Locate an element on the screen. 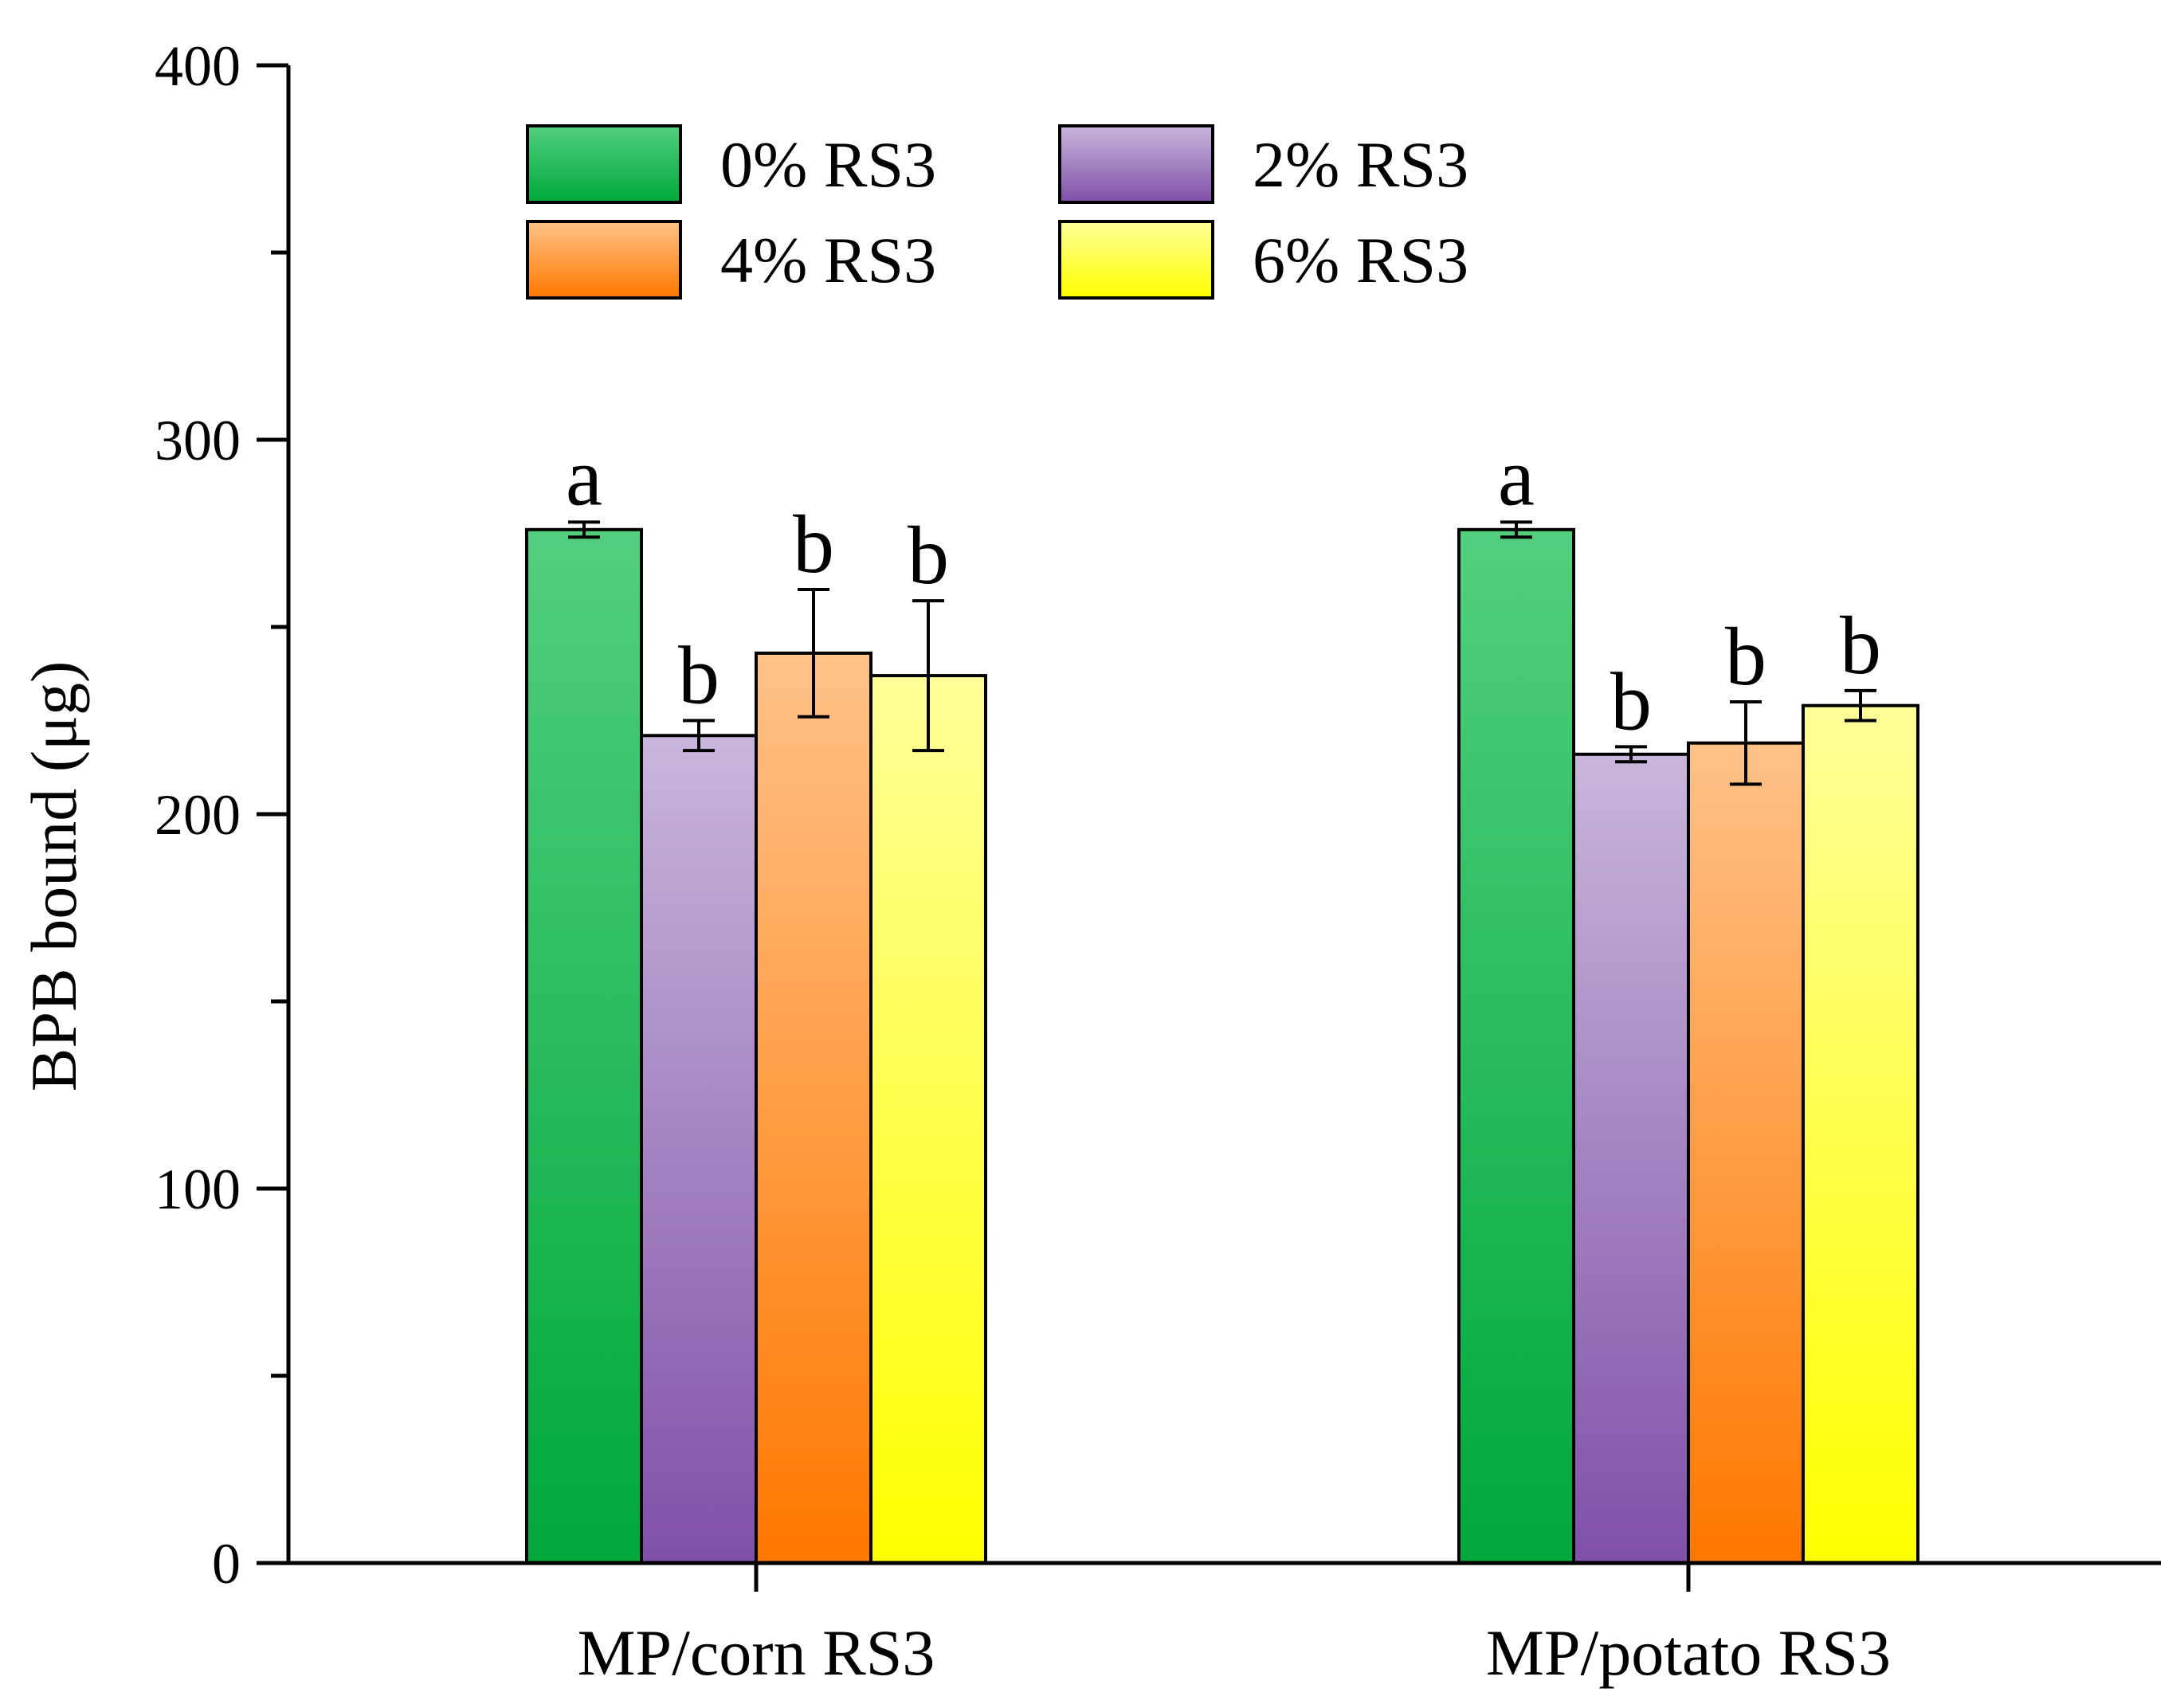  x-tick-label: MP/potato RS3 is located at coordinates (1688, 1653).